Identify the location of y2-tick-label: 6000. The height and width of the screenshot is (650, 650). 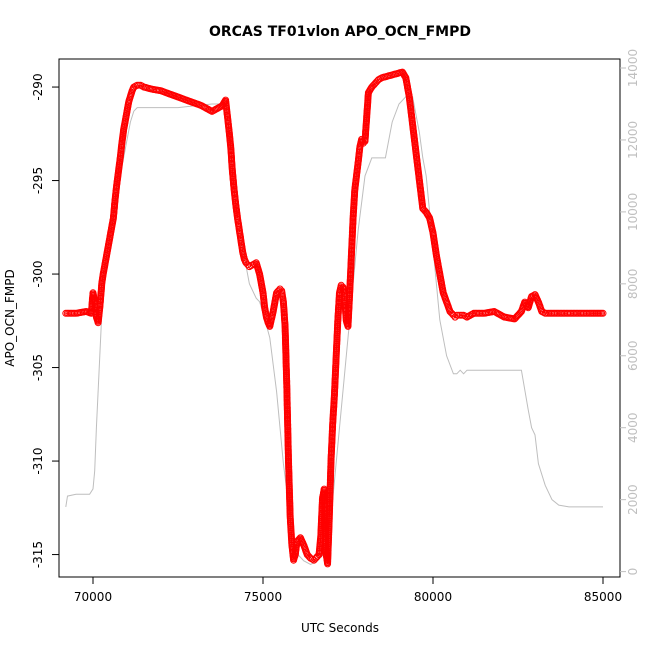
(633, 355).